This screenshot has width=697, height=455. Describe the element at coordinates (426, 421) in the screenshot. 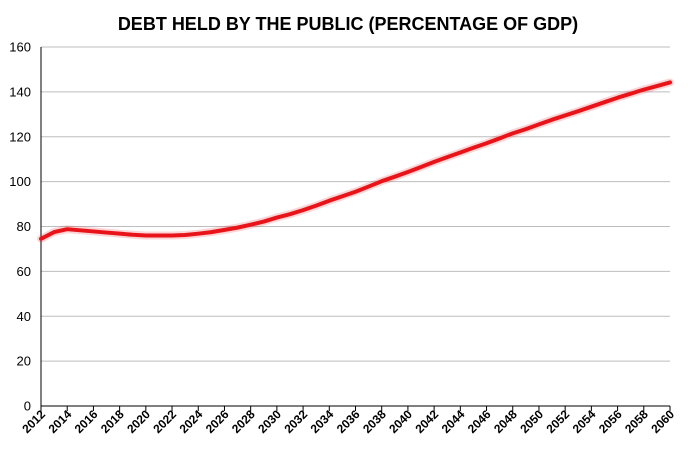

I see `x-tick-label: 2042` at that location.